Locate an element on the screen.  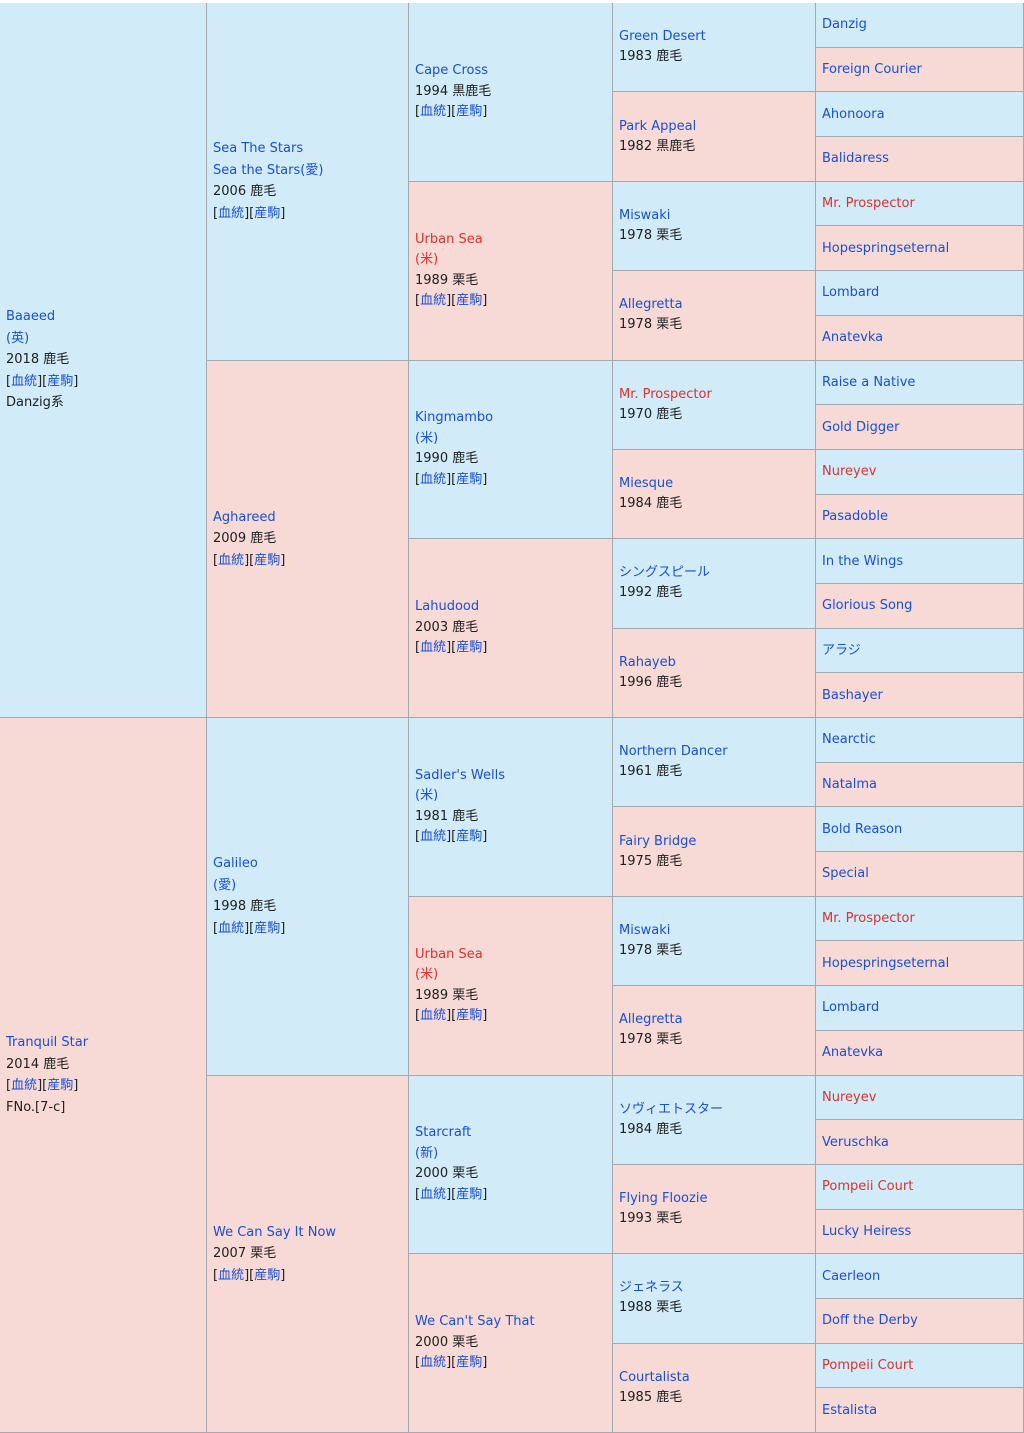
horse-name-link: Miesque is located at coordinates (717, 484).